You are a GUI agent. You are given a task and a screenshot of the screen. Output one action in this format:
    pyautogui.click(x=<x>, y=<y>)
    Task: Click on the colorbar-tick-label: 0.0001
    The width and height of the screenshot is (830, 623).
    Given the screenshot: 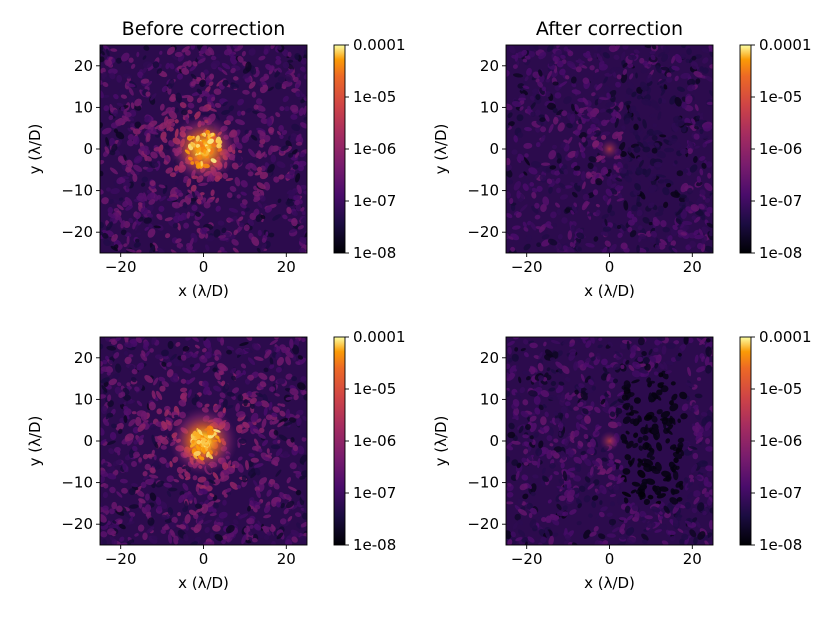 What is the action you would take?
    pyautogui.click(x=379, y=337)
    